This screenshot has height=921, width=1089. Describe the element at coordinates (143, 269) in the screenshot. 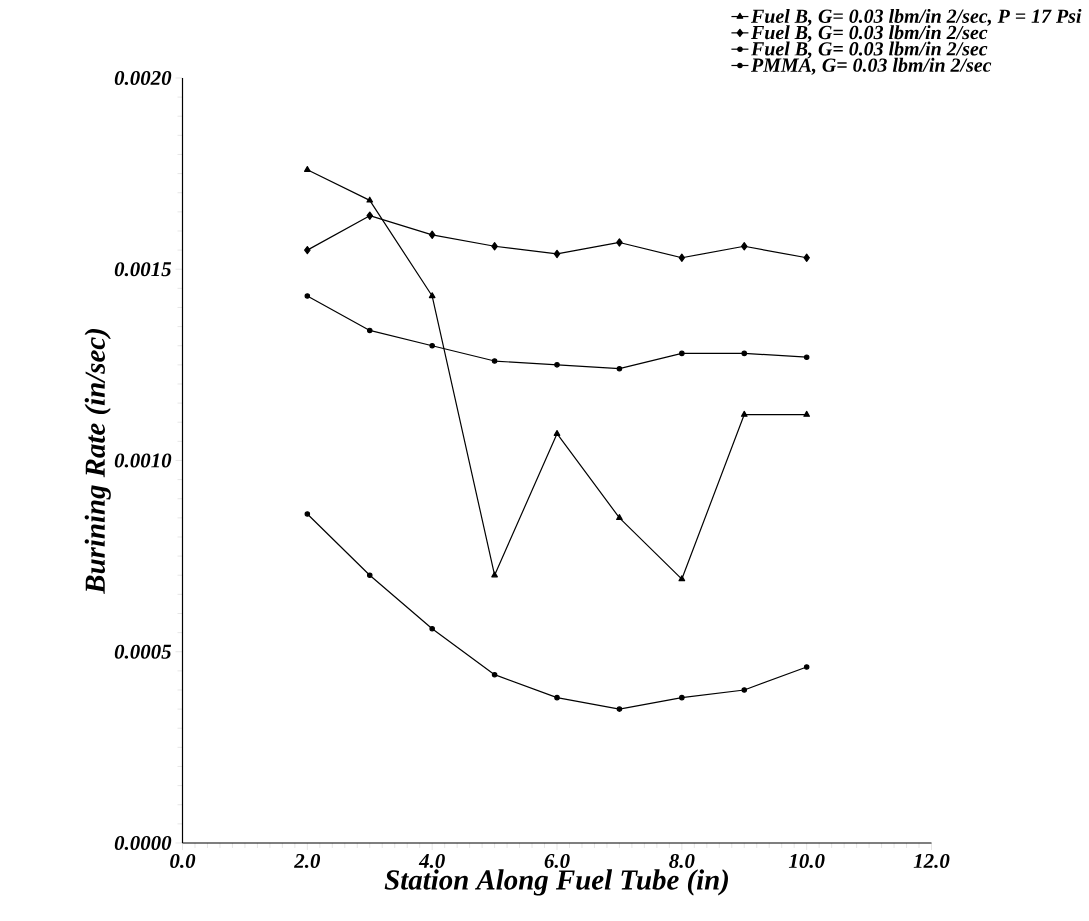

I see `y-tick-label: 0.0015` at that location.